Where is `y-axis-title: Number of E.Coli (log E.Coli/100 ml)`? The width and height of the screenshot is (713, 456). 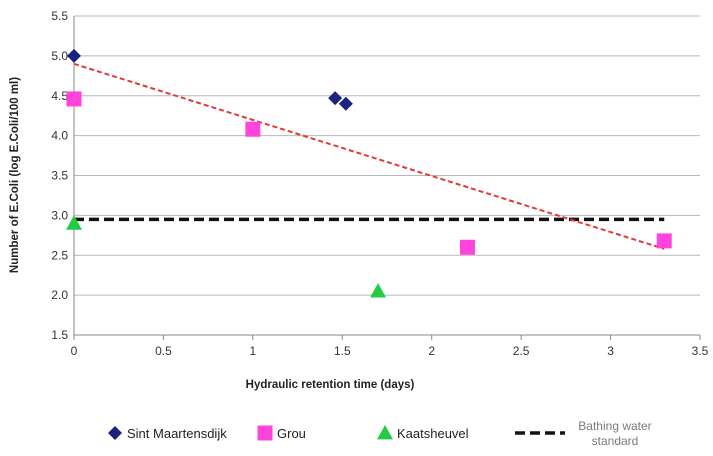 y-axis-title: Number of E.Coli (log E.Coli/100 ml) is located at coordinates (15, 175).